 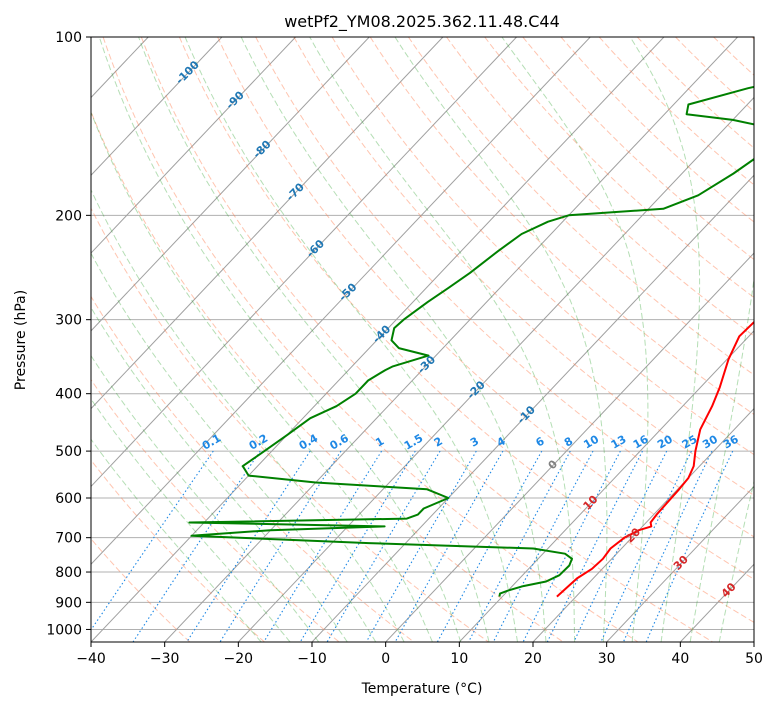 I want to click on mixing-ratio-label: 30, so click(x=710, y=441).